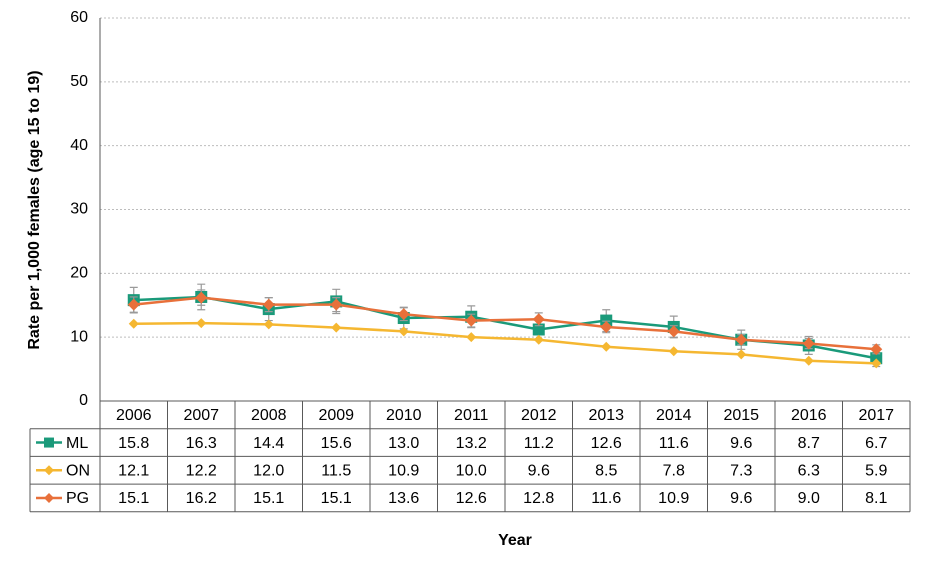 The image size is (930, 562). What do you see at coordinates (79, 209) in the screenshot?
I see `y-tick-label: 30` at bounding box center [79, 209].